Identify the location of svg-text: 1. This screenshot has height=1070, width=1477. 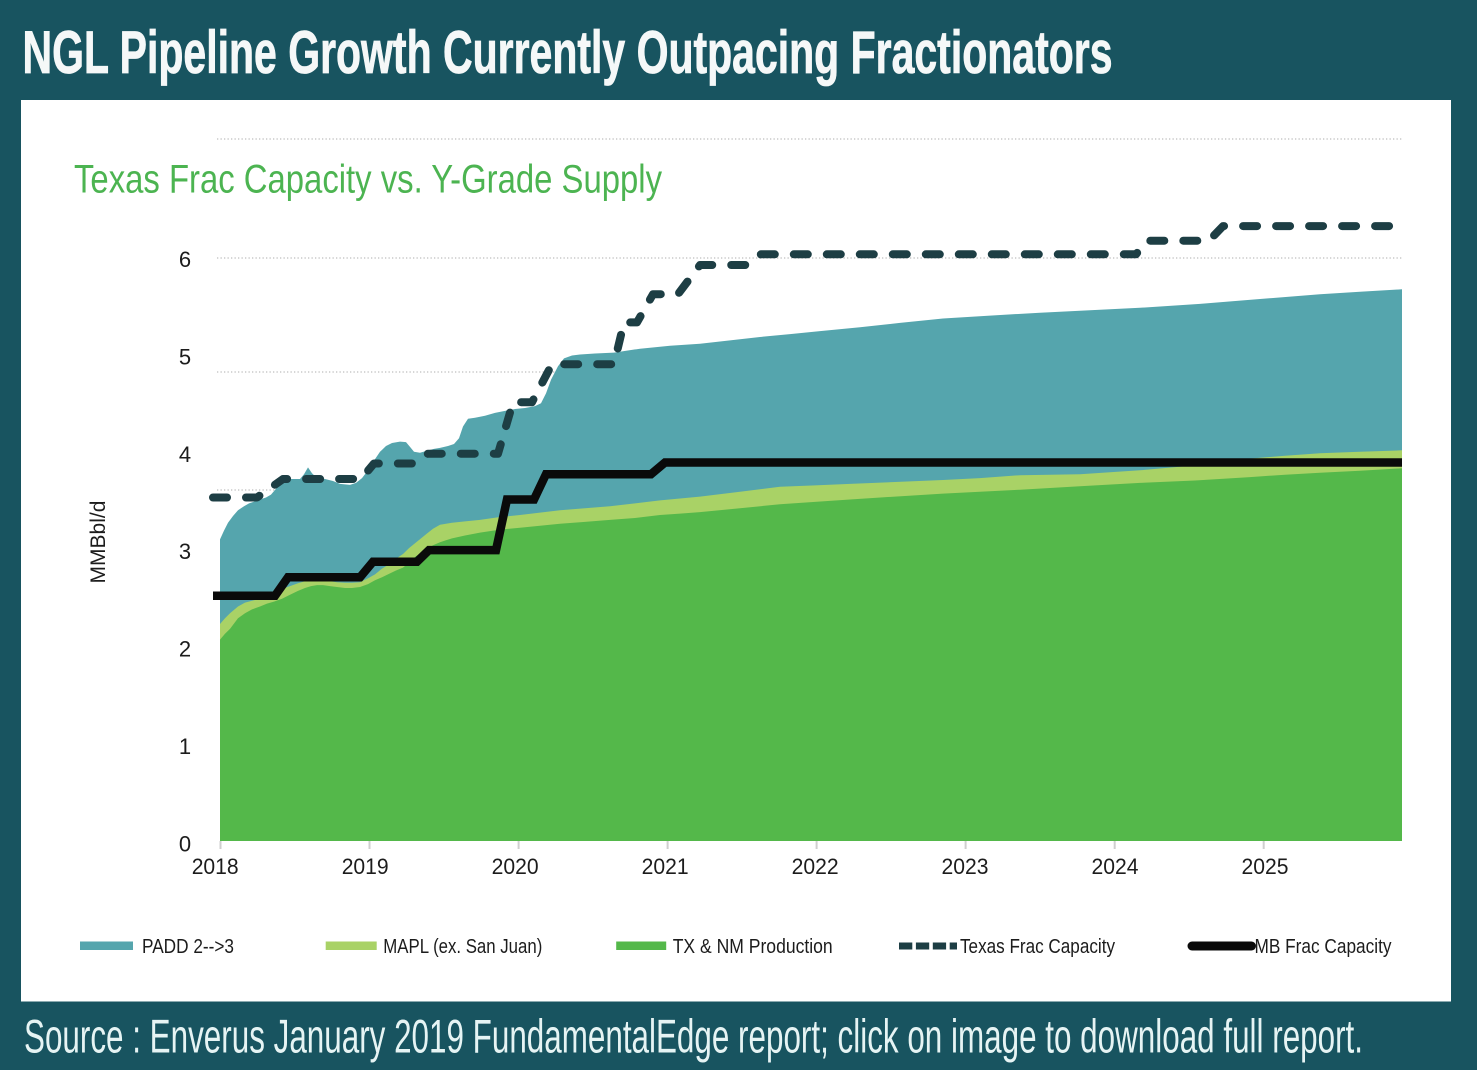
(185, 746).